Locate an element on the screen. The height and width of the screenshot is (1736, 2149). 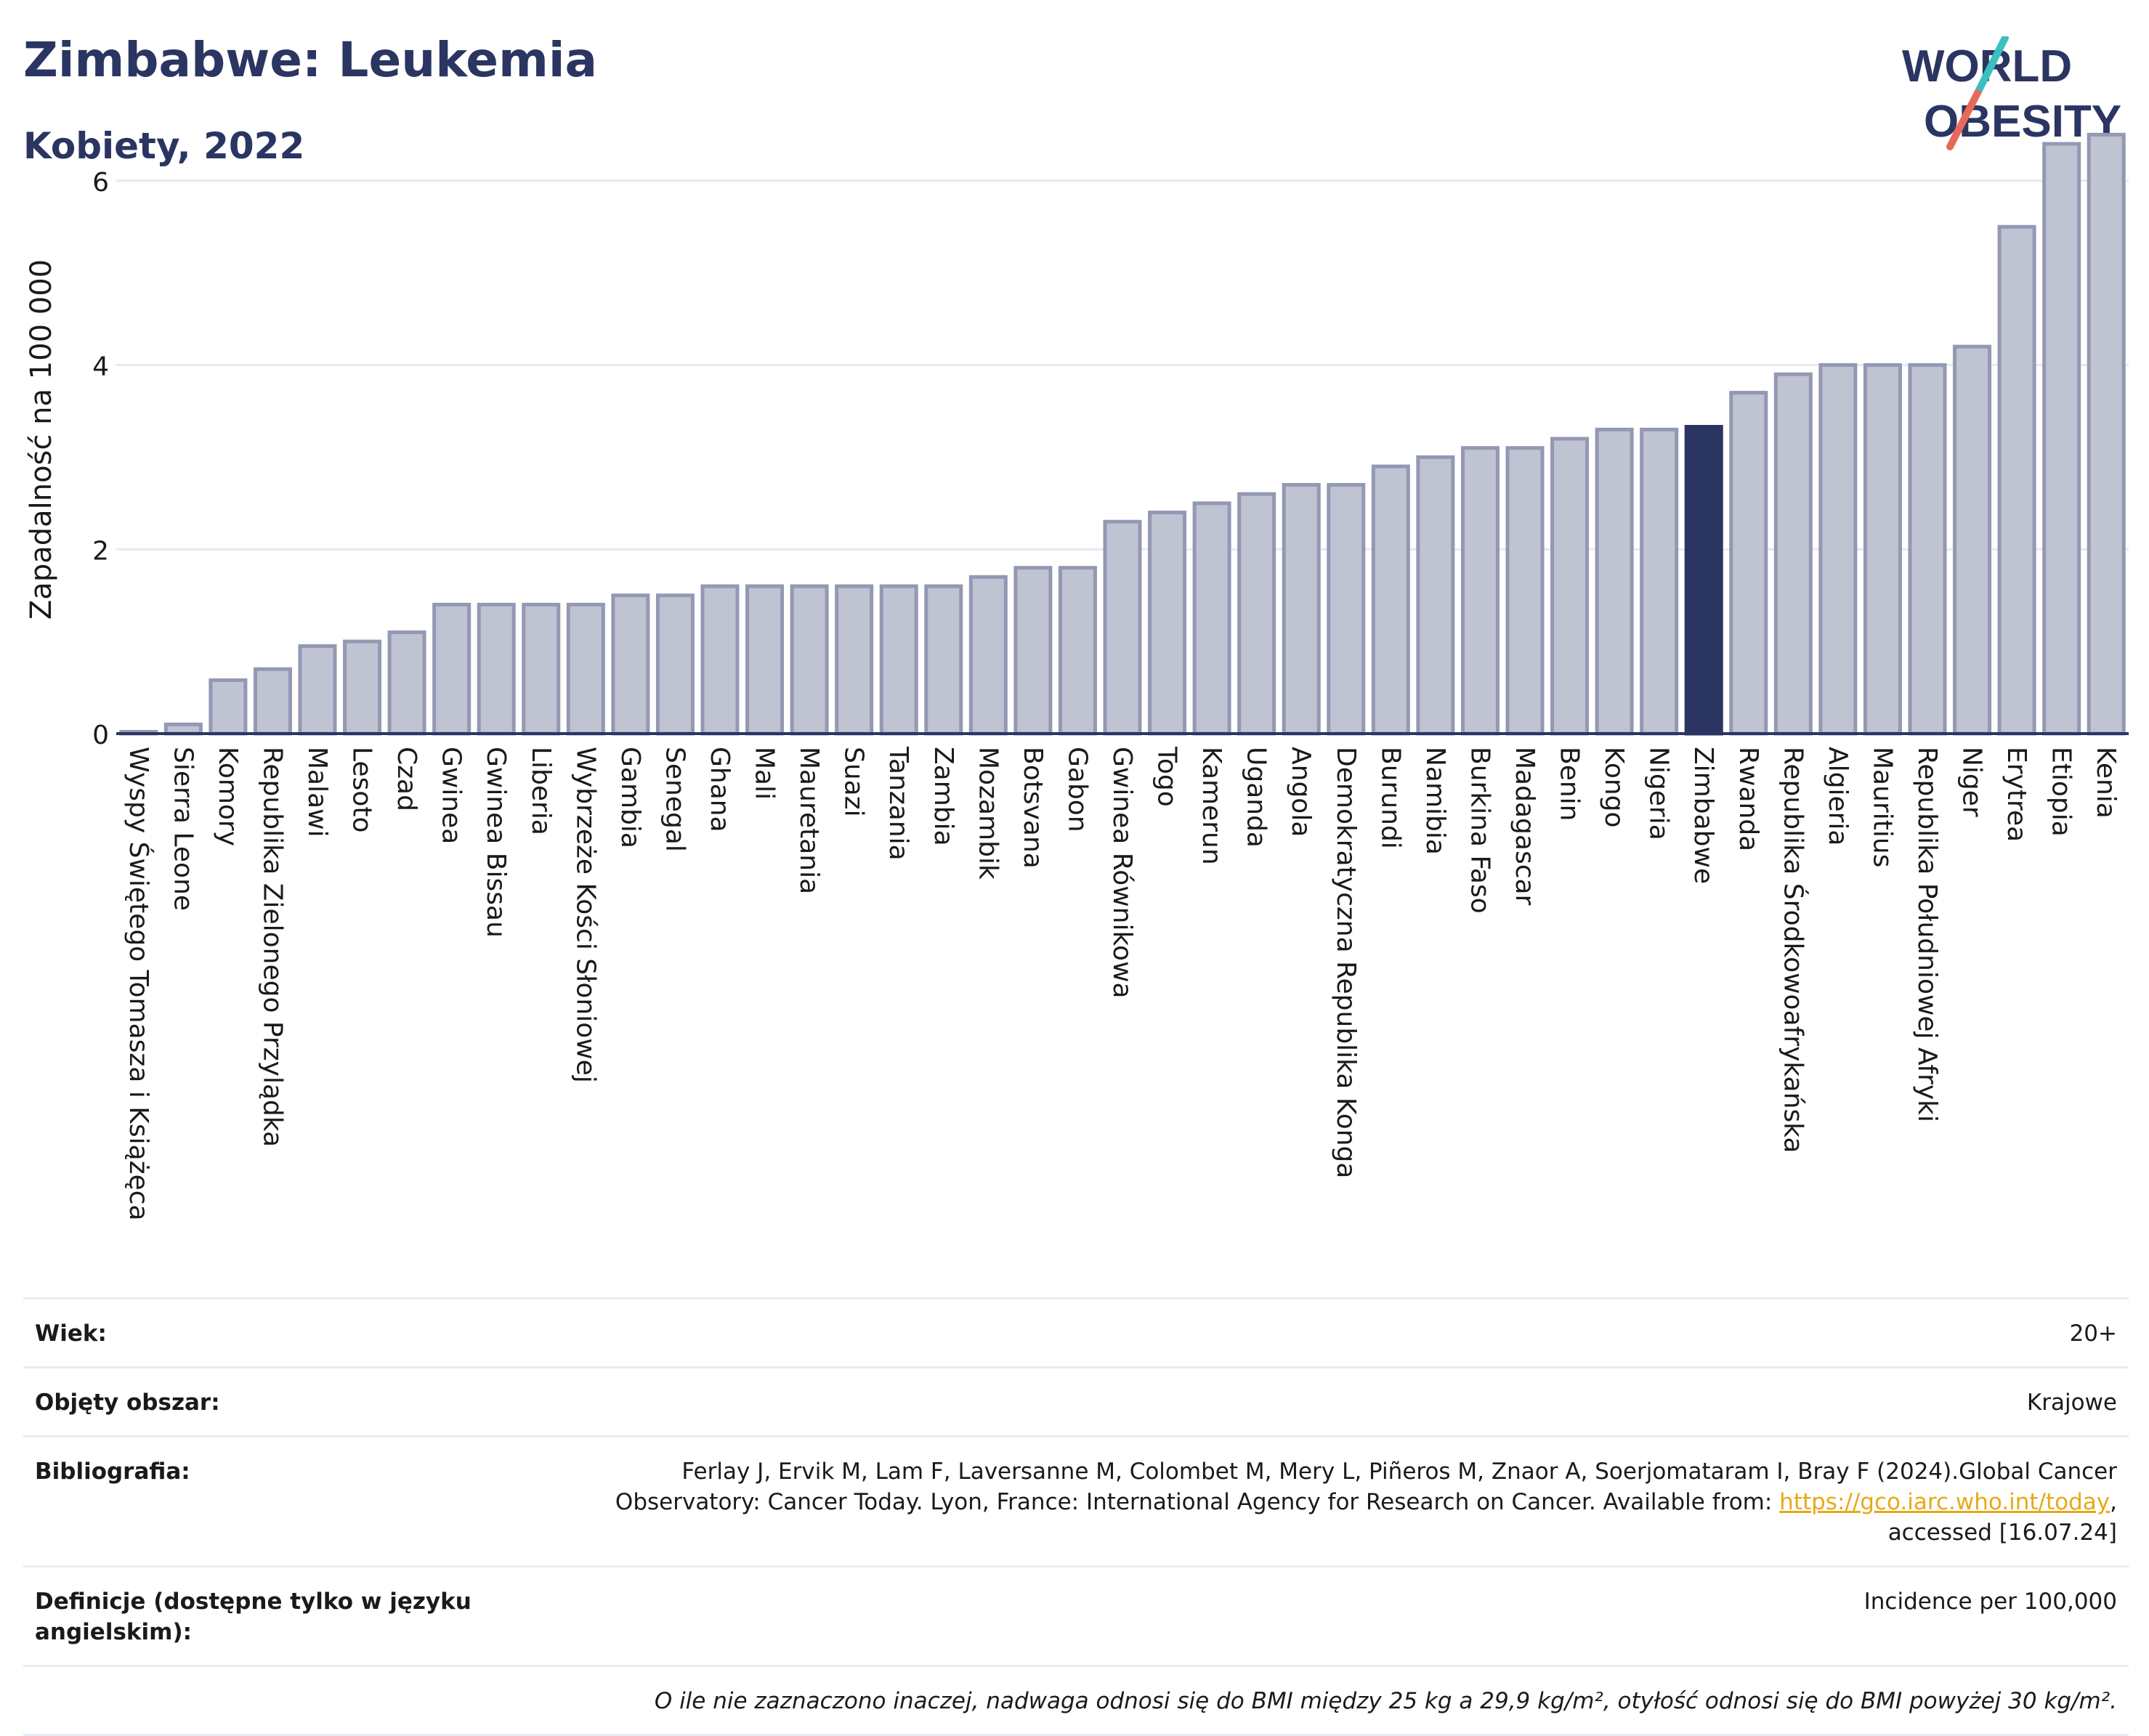
area-label: Objęty obszar: is located at coordinates (128, 1403).